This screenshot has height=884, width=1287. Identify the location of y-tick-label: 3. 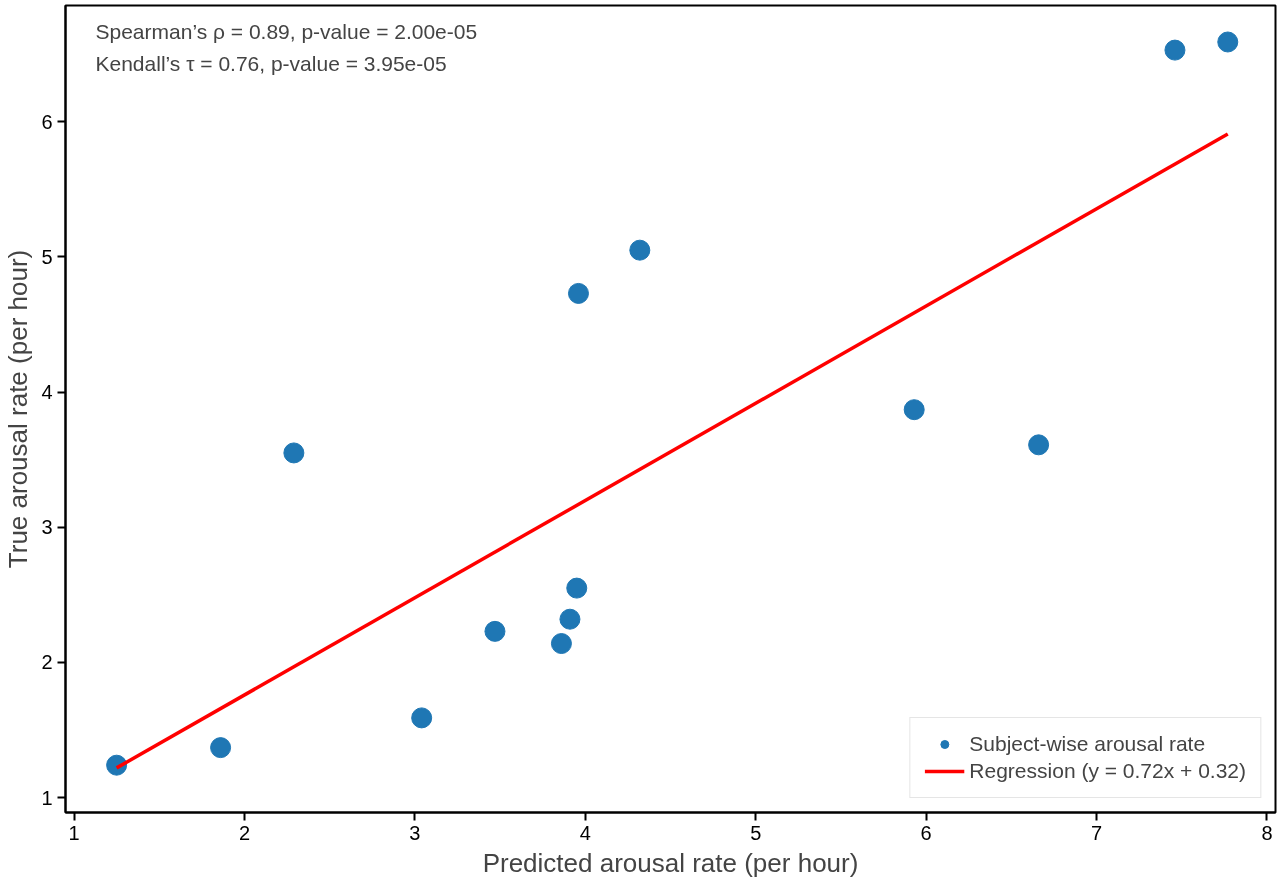
(47, 527).